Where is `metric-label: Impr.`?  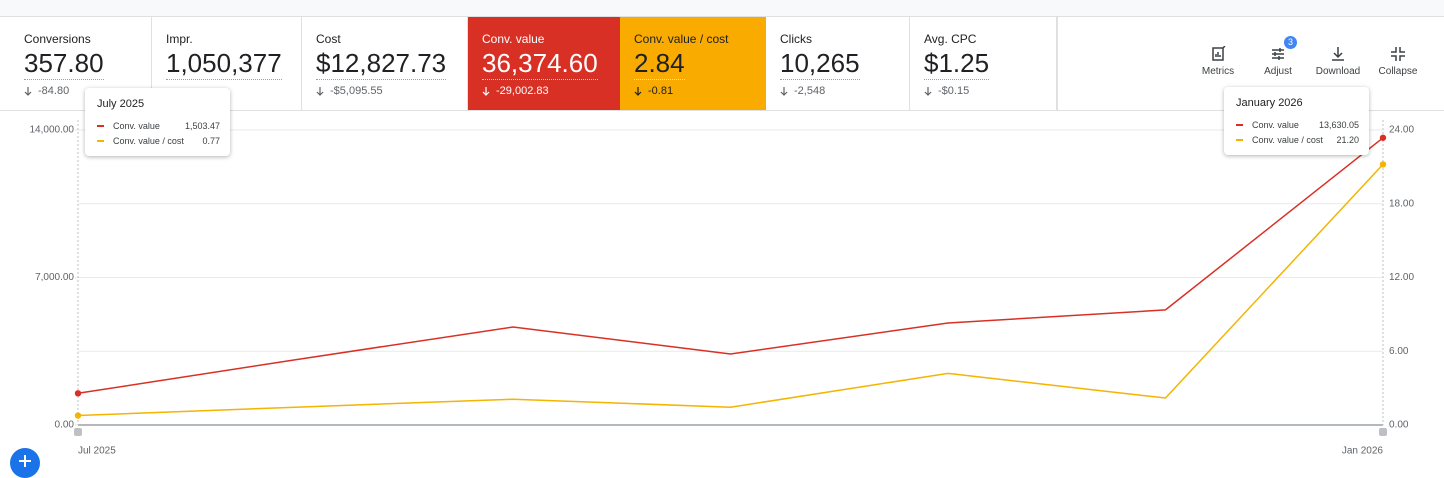
metric-label: Impr. is located at coordinates (179, 39).